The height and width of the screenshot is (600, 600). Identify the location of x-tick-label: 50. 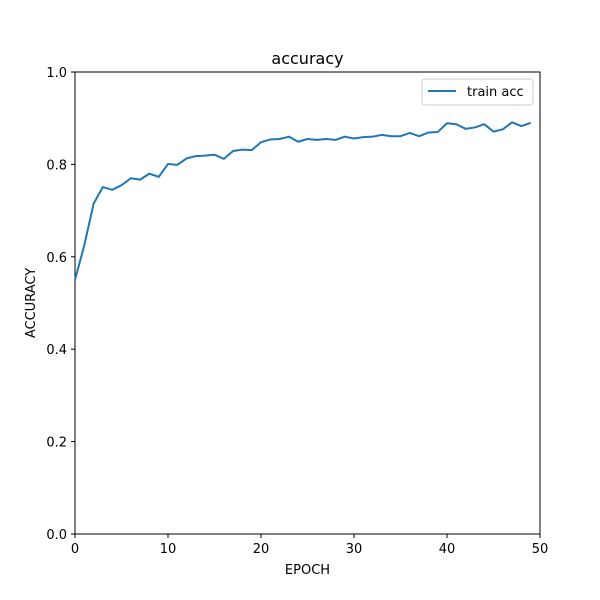
(540, 549).